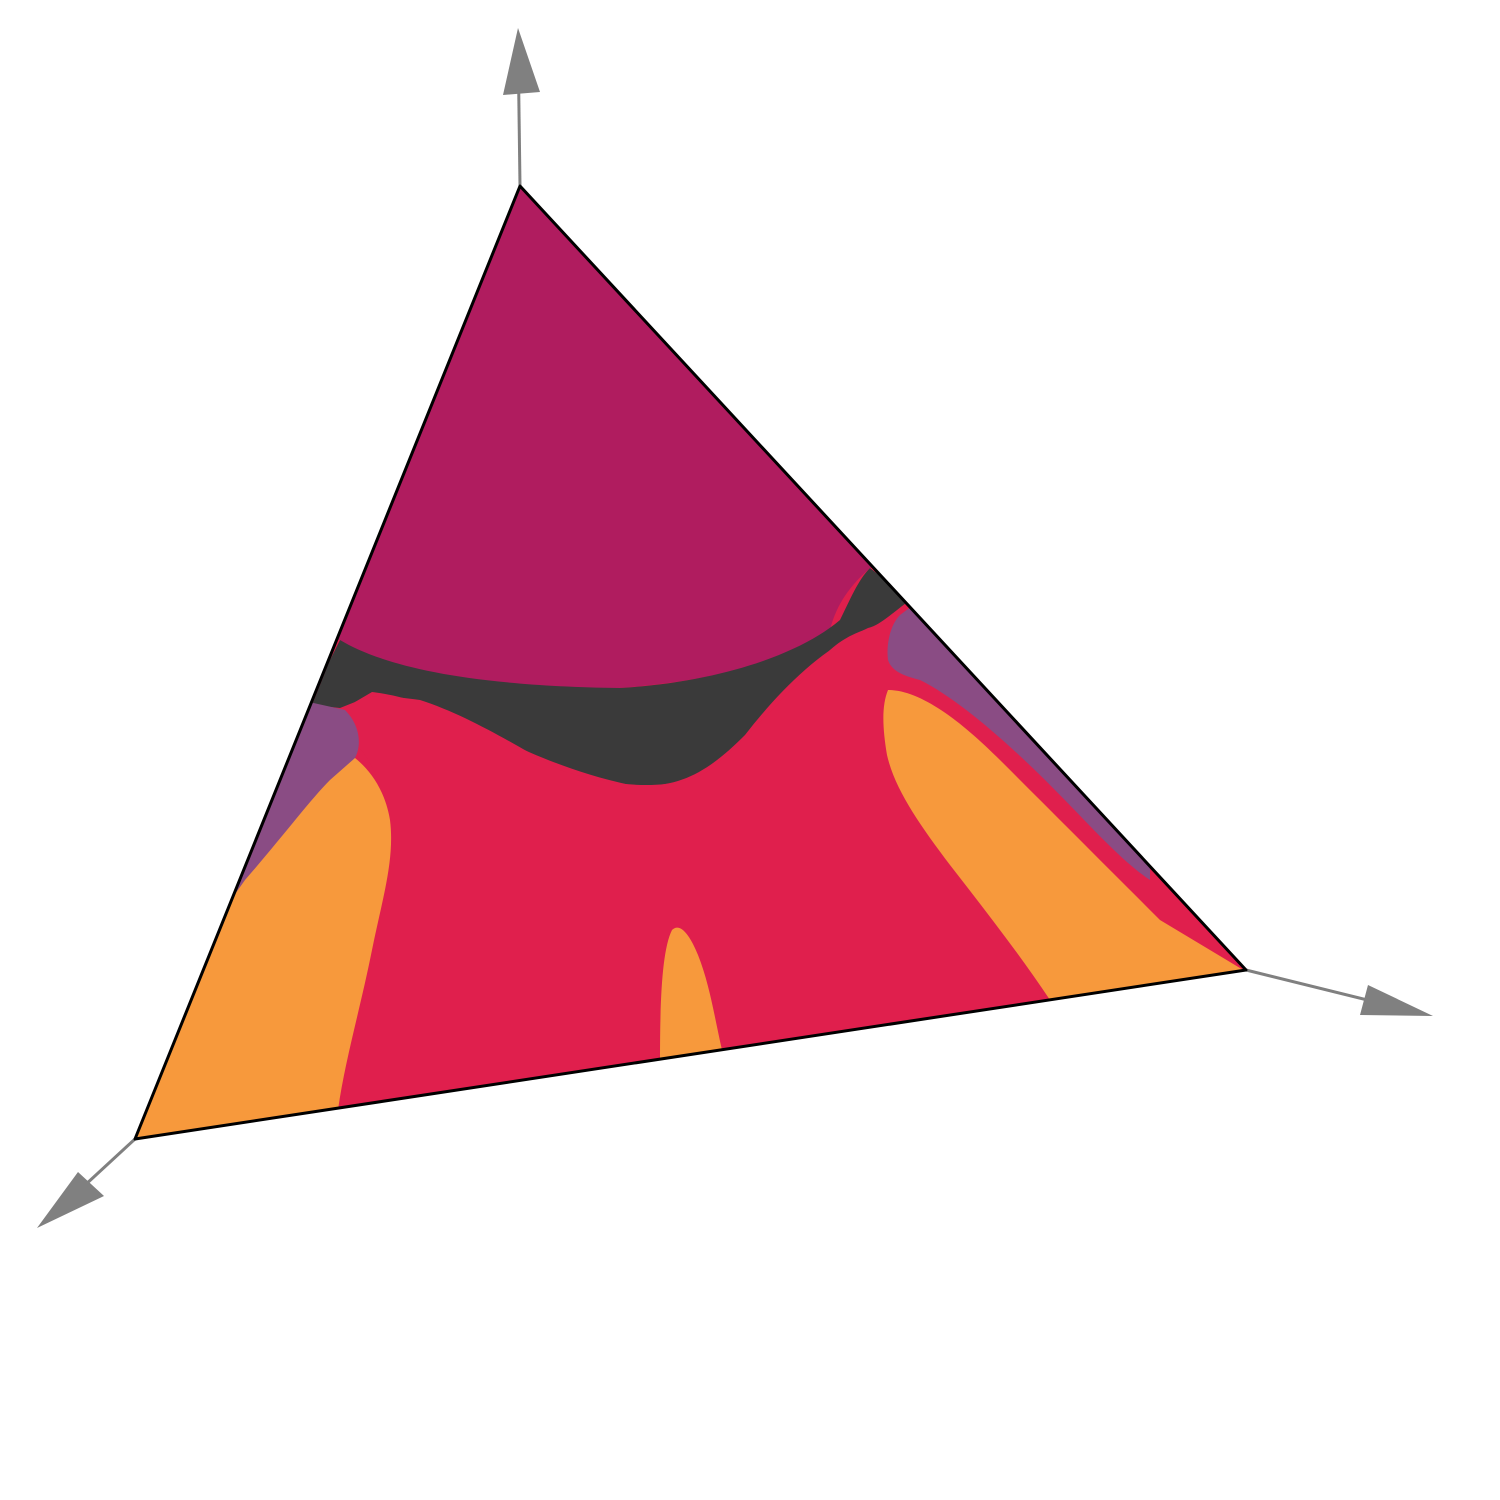 The height and width of the screenshot is (1500, 1500). What do you see at coordinates (691, 993) in the screenshot?
I see `region-orange-spike` at bounding box center [691, 993].